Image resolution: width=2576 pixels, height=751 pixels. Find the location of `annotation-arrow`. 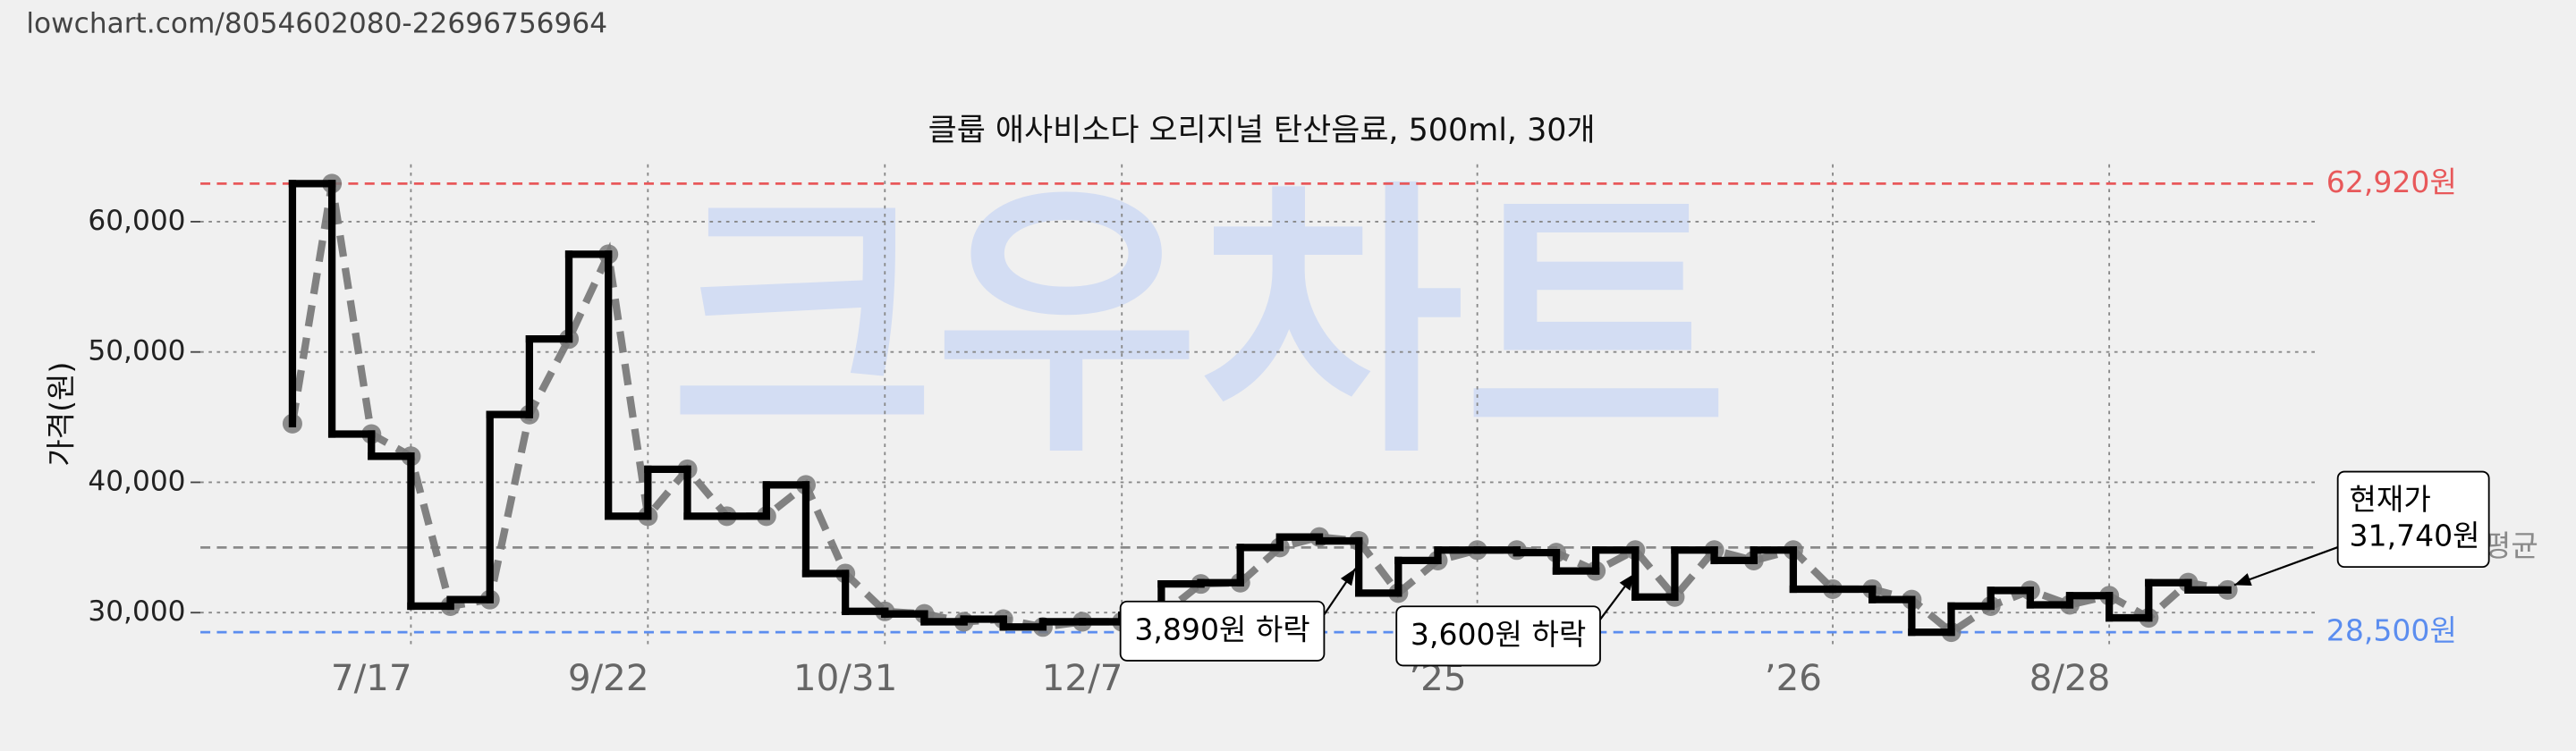

annotation-arrow is located at coordinates (2286, 566).